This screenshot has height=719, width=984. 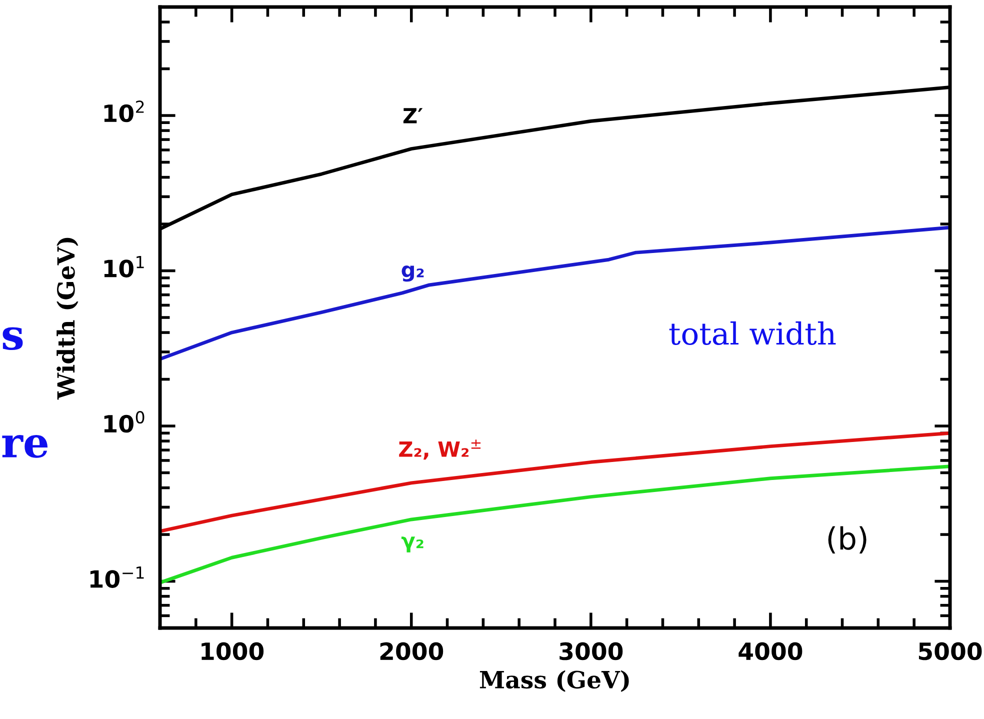 What do you see at coordinates (124, 267) in the screenshot?
I see `y-tick-label: 10$^{1}$` at bounding box center [124, 267].